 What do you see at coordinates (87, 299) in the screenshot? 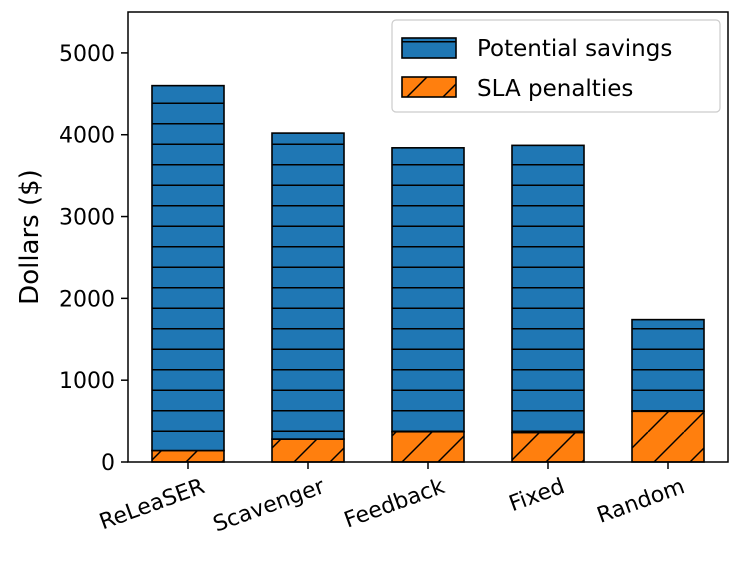
I see `y-tick-label: 2000` at bounding box center [87, 299].